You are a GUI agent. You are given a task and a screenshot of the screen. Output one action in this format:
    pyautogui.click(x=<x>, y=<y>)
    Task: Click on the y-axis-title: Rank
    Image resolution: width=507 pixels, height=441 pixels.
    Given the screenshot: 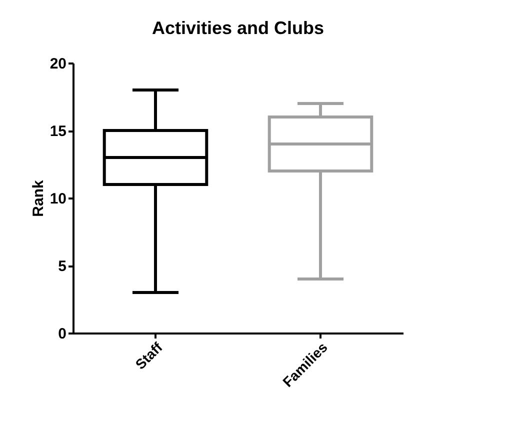 What is the action you would take?
    pyautogui.click(x=38, y=198)
    